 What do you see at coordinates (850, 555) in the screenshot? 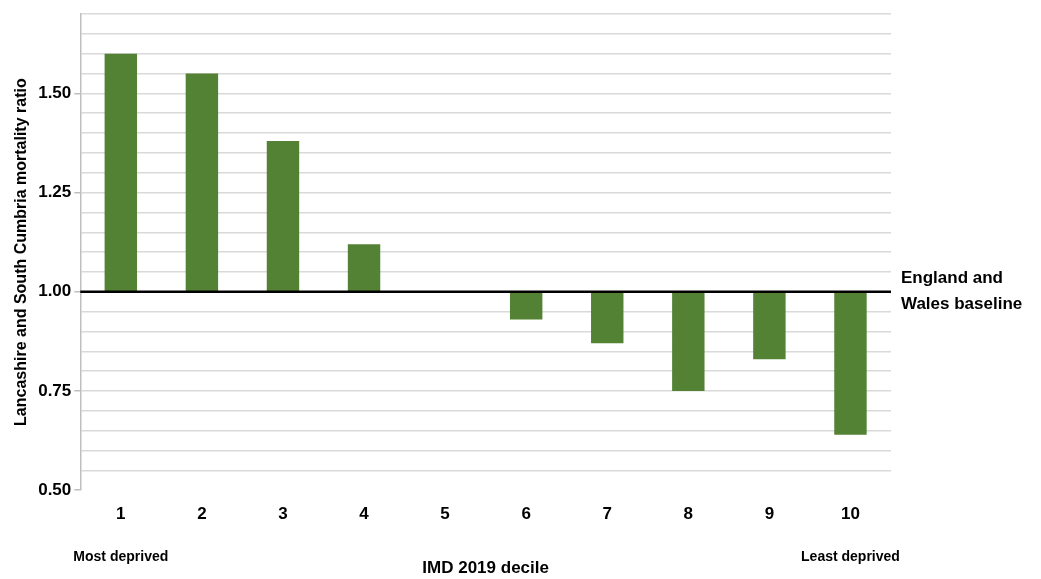
I see `text: Least deprived` at bounding box center [850, 555].